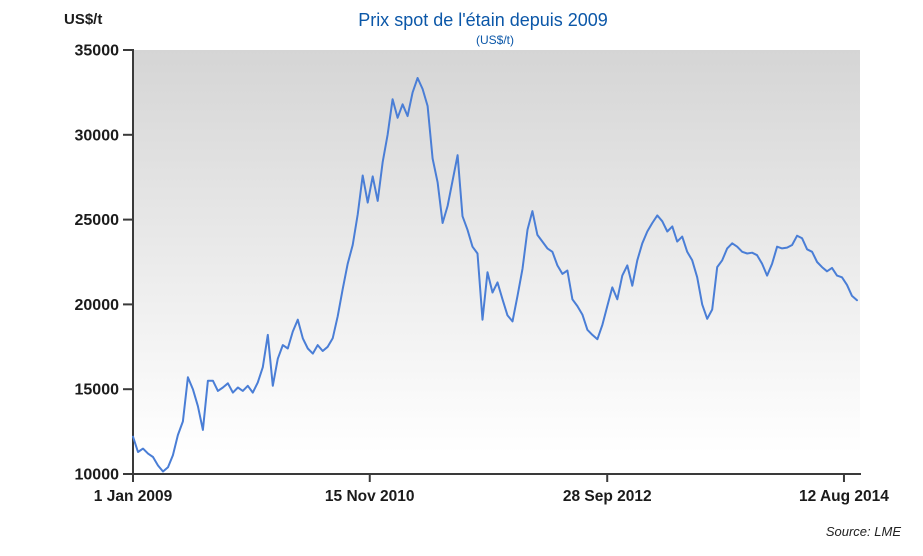 The height and width of the screenshot is (556, 923). Describe the element at coordinates (97, 135) in the screenshot. I see `y-tick-label: 30000` at that location.